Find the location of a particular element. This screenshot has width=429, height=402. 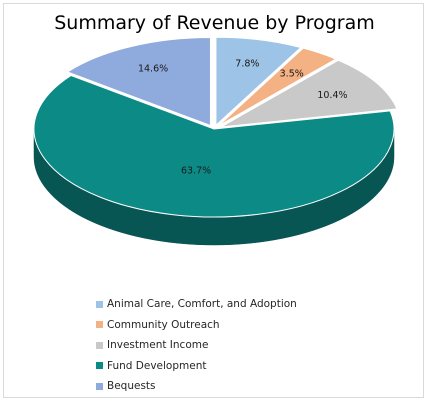

legend-label: Community Outreach is located at coordinates (163, 324).